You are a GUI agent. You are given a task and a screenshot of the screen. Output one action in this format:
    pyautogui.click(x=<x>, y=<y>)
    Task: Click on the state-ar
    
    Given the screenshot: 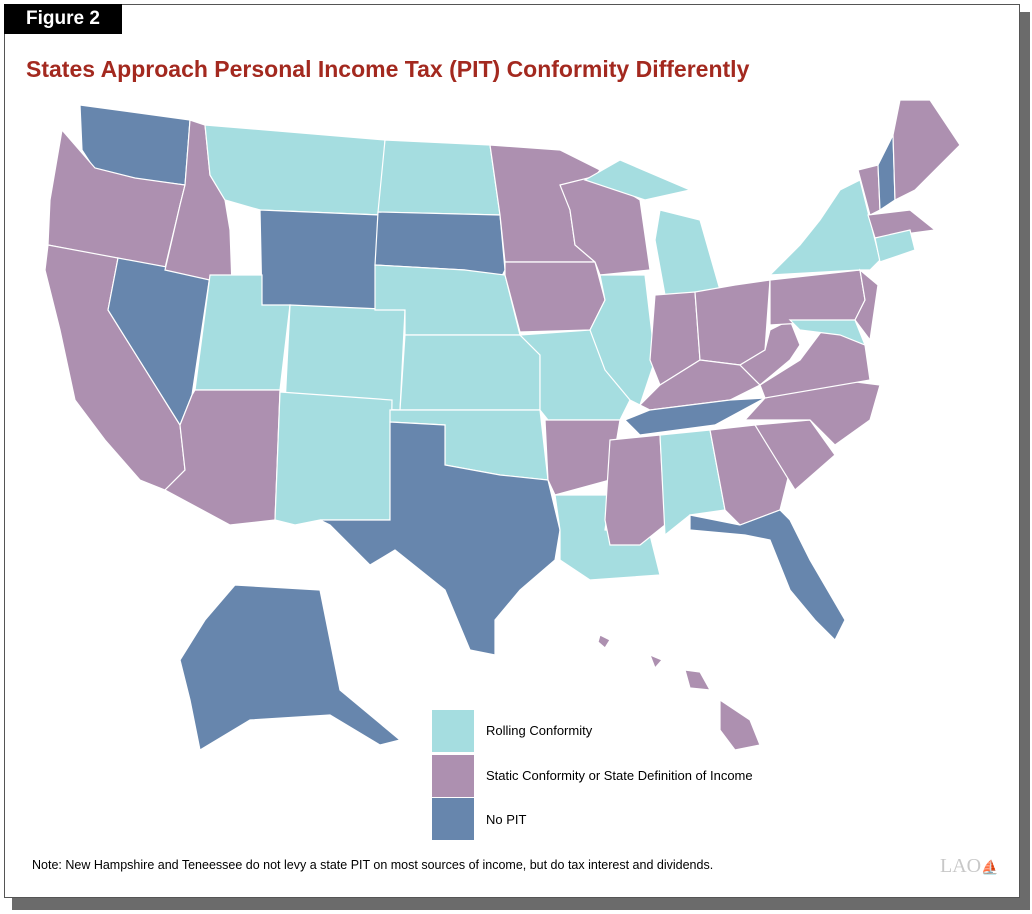 What is the action you would take?
    pyautogui.click(x=582, y=457)
    